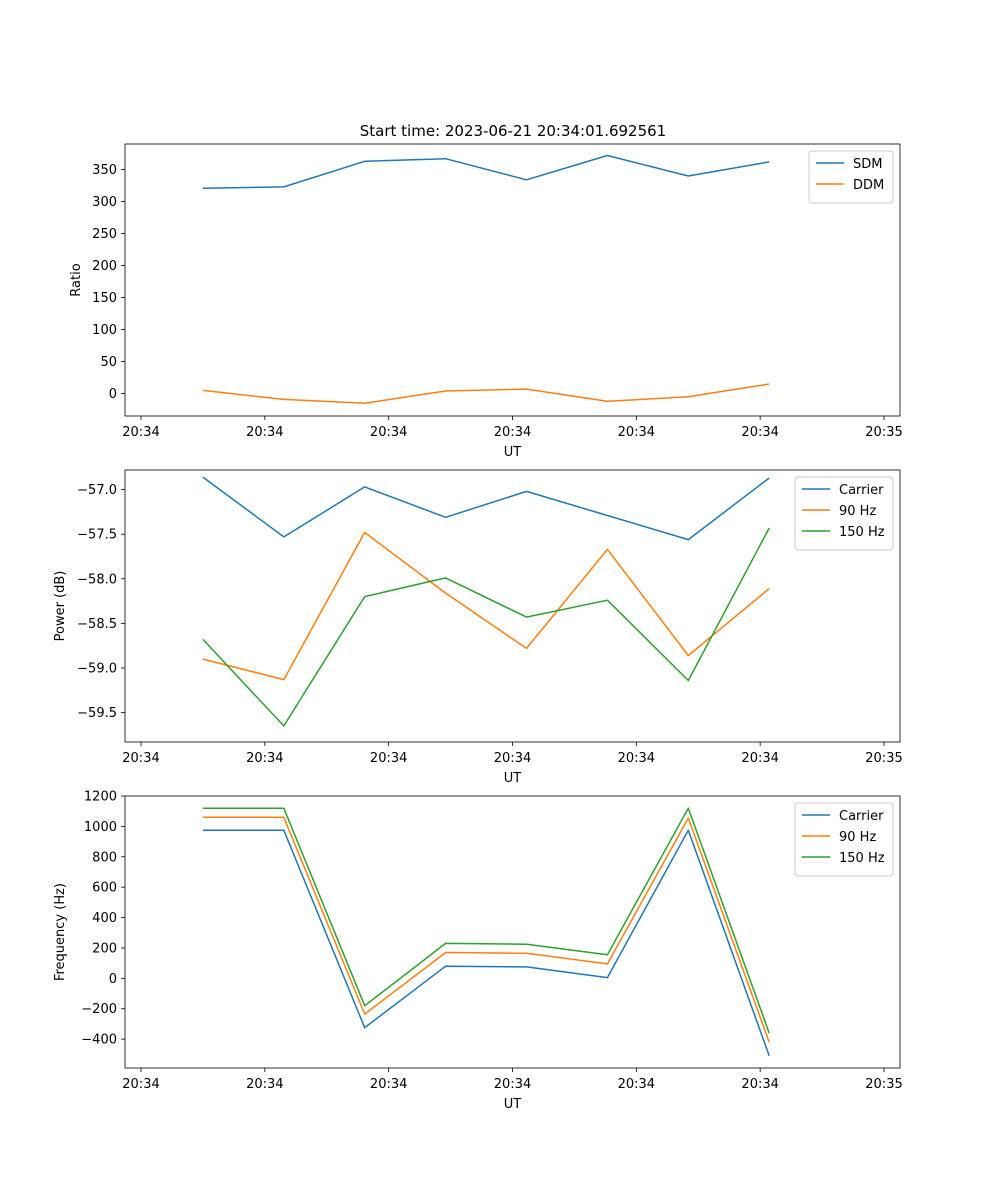 Image resolution: width=1000 pixels, height=1200 pixels. Describe the element at coordinates (97, 668) in the screenshot. I see `y-tick-label: −59.0` at that location.